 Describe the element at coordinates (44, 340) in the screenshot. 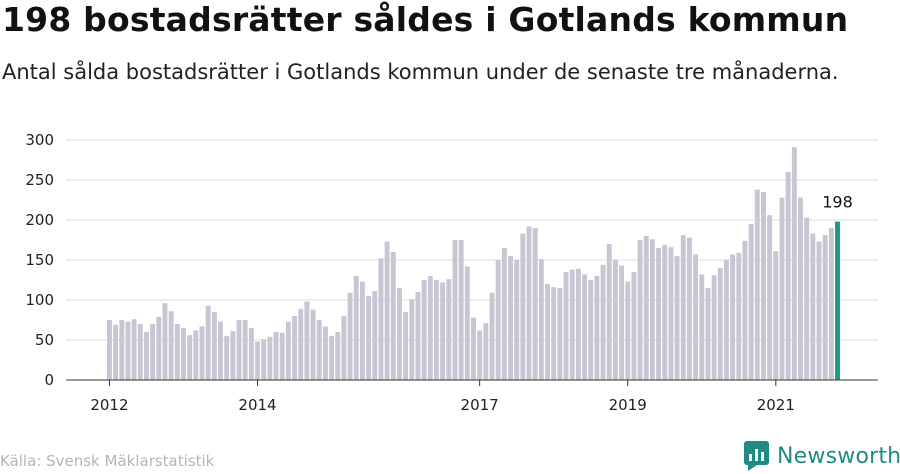

I see `y-tick-label: 50` at that location.